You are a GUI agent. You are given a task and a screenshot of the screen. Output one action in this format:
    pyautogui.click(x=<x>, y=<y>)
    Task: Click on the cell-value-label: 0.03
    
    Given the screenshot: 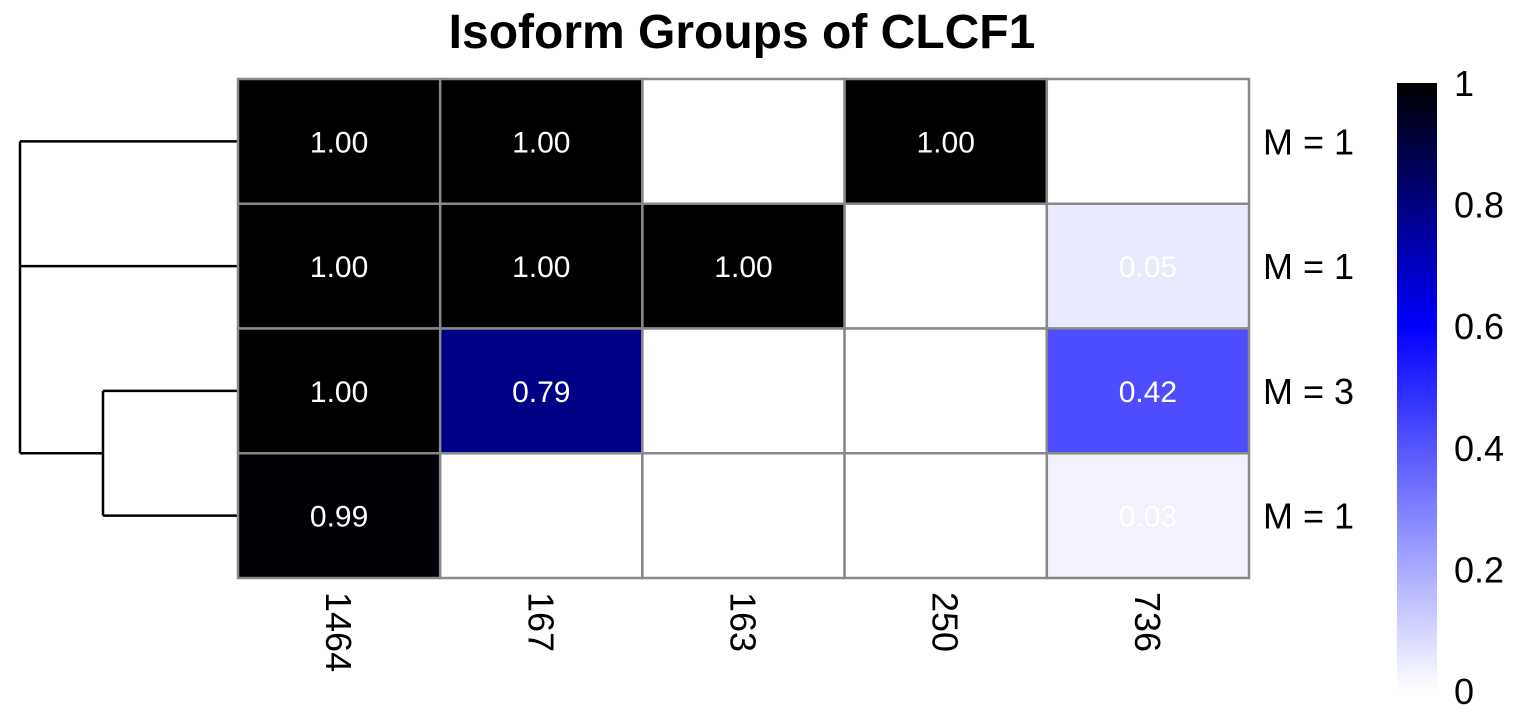 What is the action you would take?
    pyautogui.click(x=1148, y=517)
    